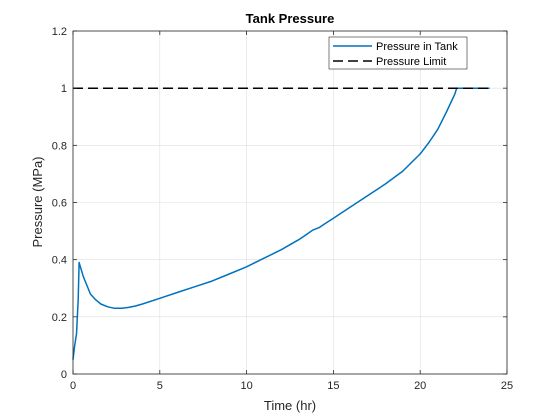  Describe the element at coordinates (59, 204) in the screenshot. I see `y-tick-label: 0.6` at that location.